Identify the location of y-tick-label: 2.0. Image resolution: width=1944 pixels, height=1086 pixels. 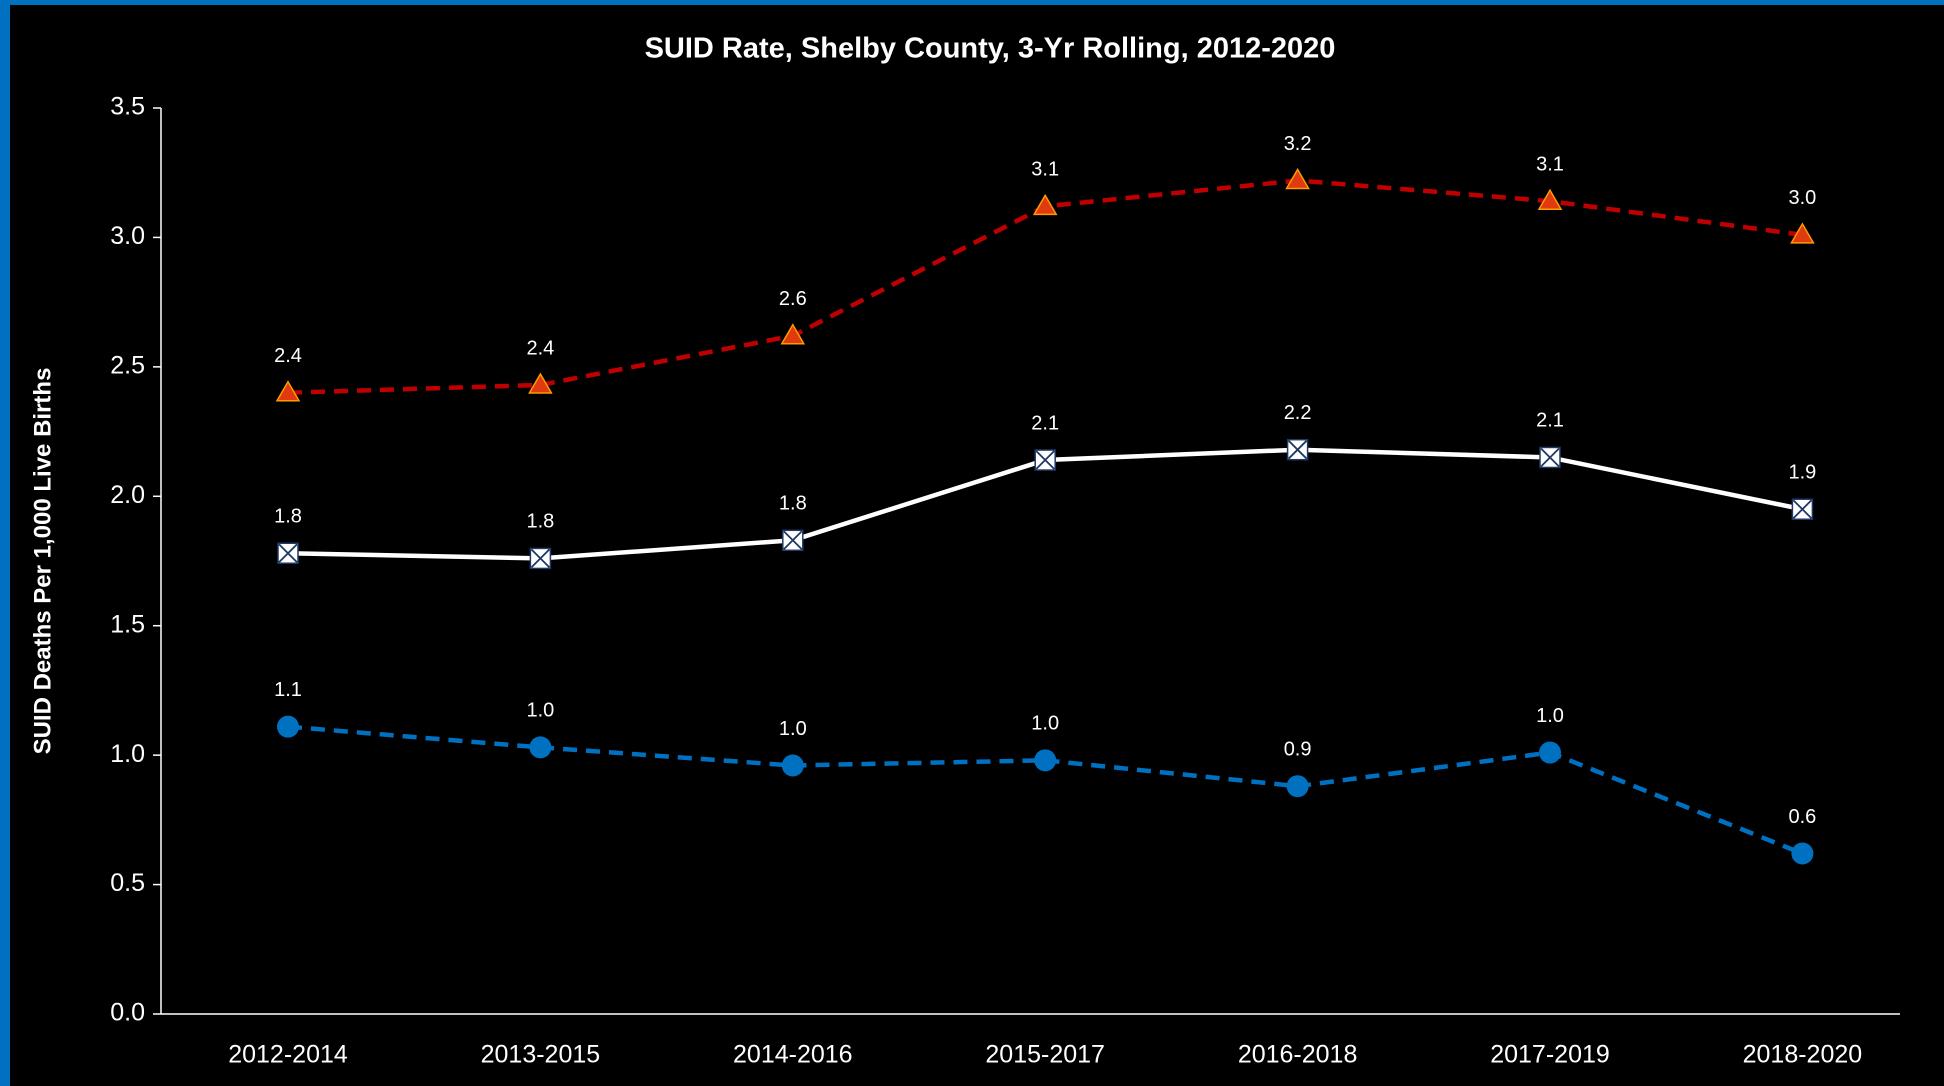
(127, 495).